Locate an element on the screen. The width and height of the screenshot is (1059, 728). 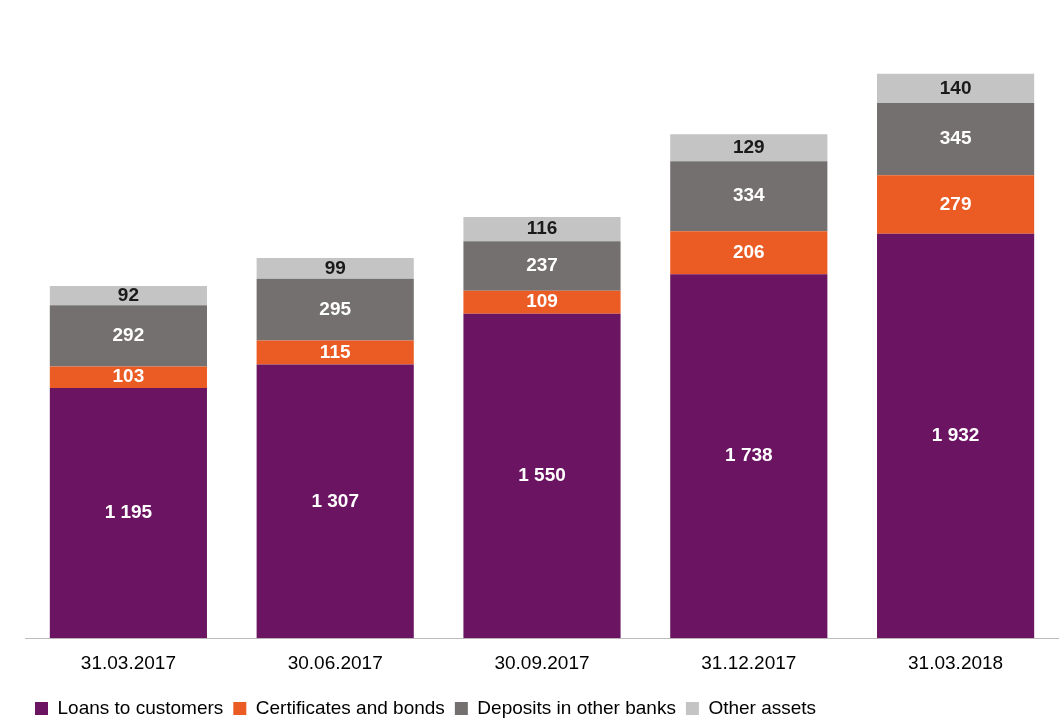
data-label: 140 is located at coordinates (955, 87).